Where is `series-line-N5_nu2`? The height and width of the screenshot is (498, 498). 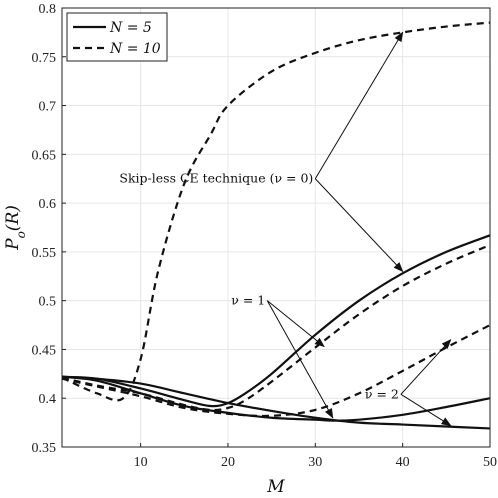
series-line-N5_nu2 is located at coordinates (276, 398).